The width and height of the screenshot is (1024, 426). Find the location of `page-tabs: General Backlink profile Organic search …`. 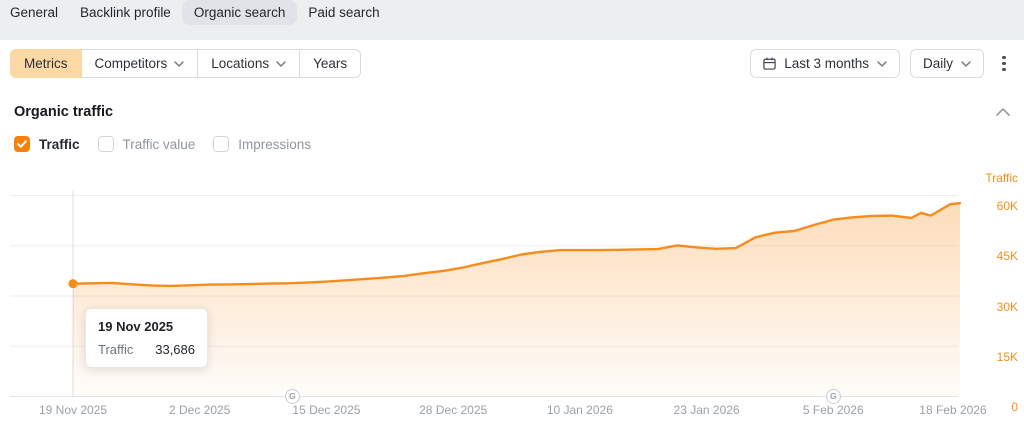

page-tabs: General Backlink profile Organic search … is located at coordinates (512, 20).